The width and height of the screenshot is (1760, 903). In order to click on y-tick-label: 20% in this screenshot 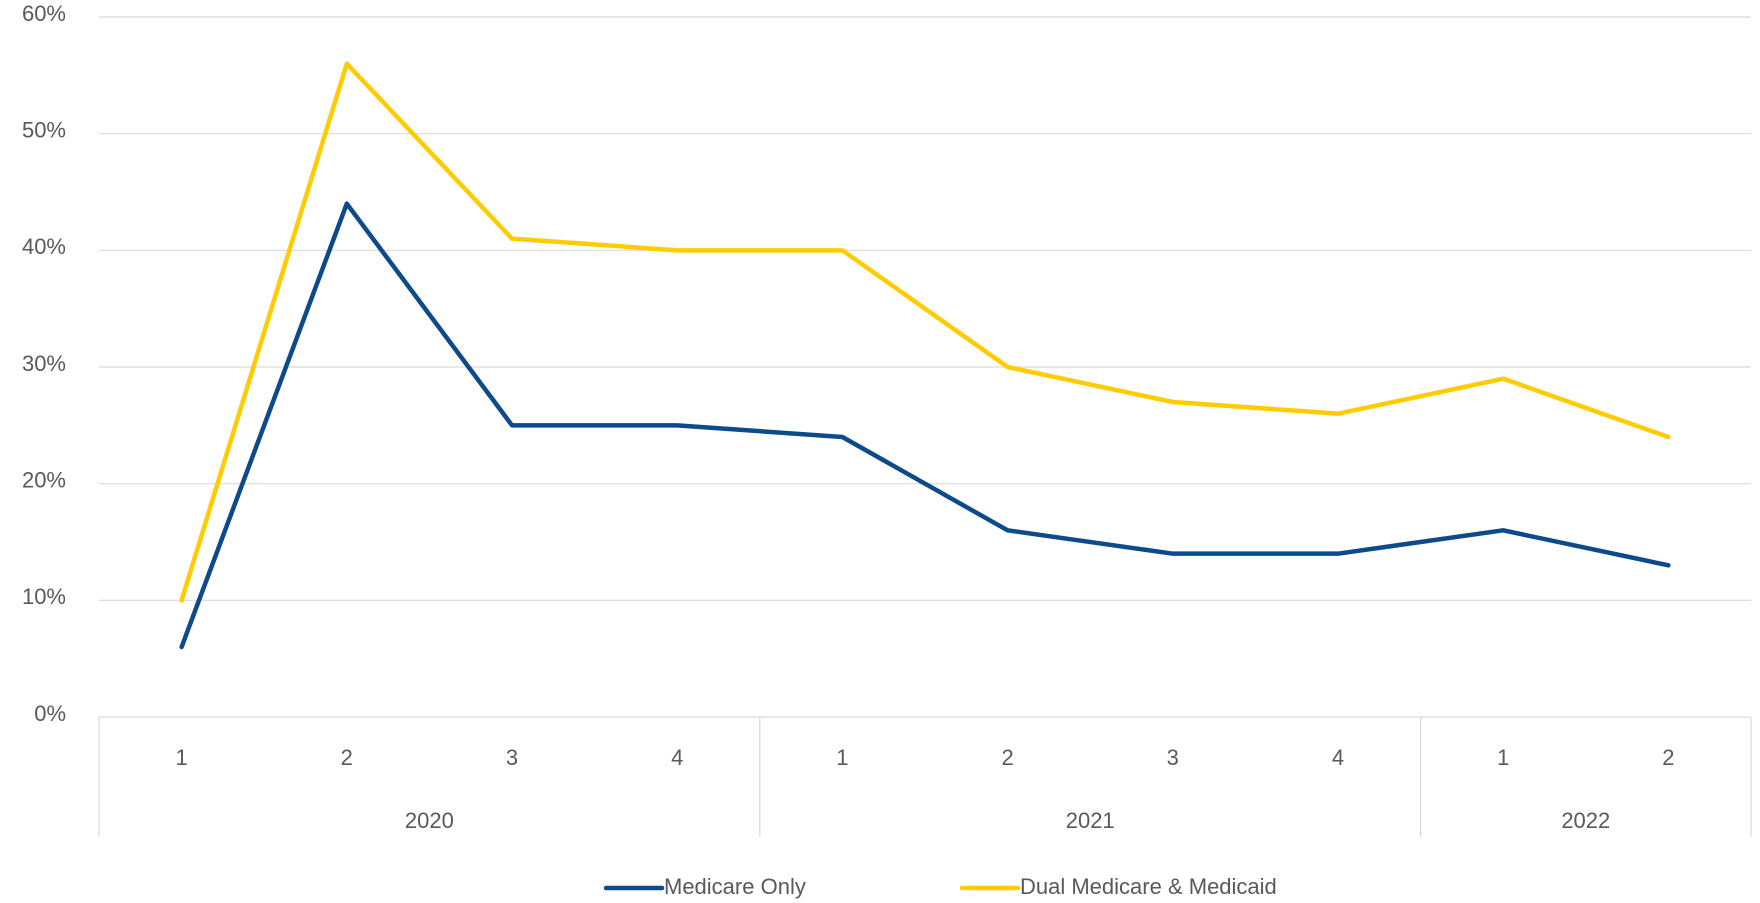, I will do `click(44, 479)`.